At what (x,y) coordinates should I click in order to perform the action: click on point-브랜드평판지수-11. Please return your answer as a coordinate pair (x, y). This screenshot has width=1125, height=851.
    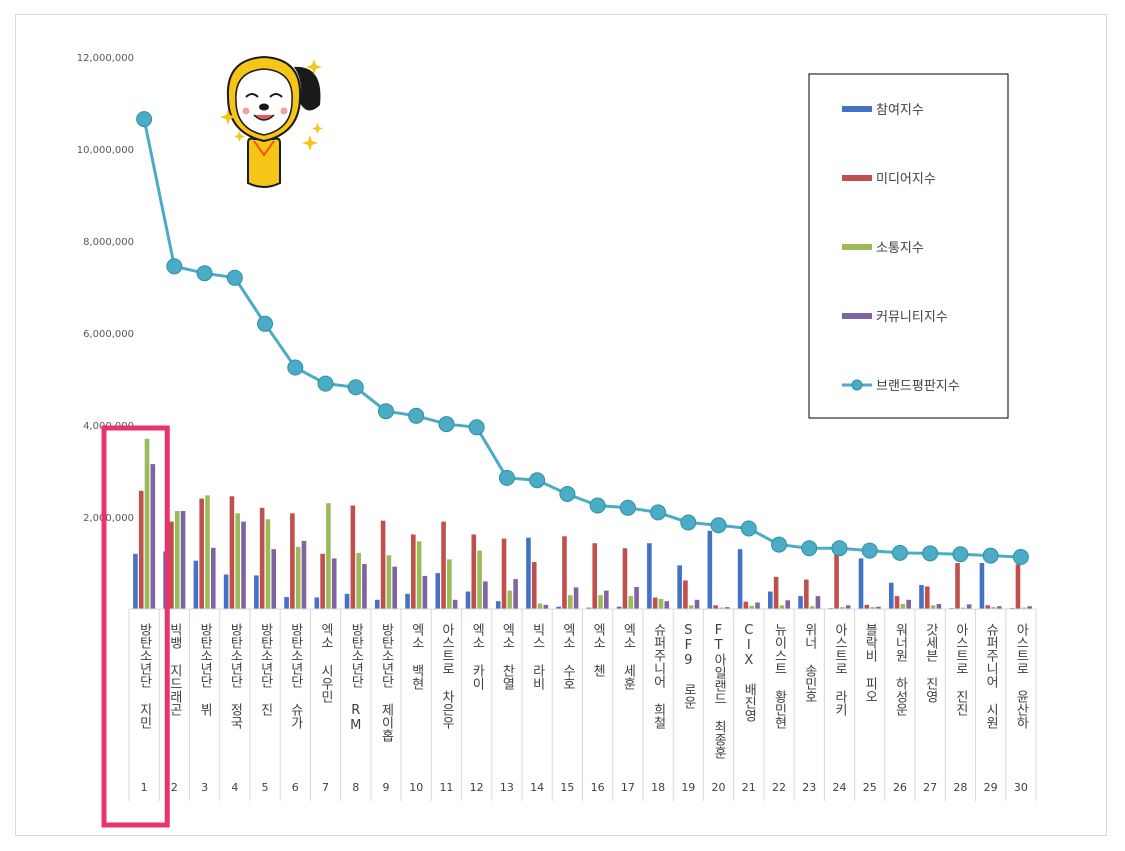
    Looking at the image, I should click on (446, 424).